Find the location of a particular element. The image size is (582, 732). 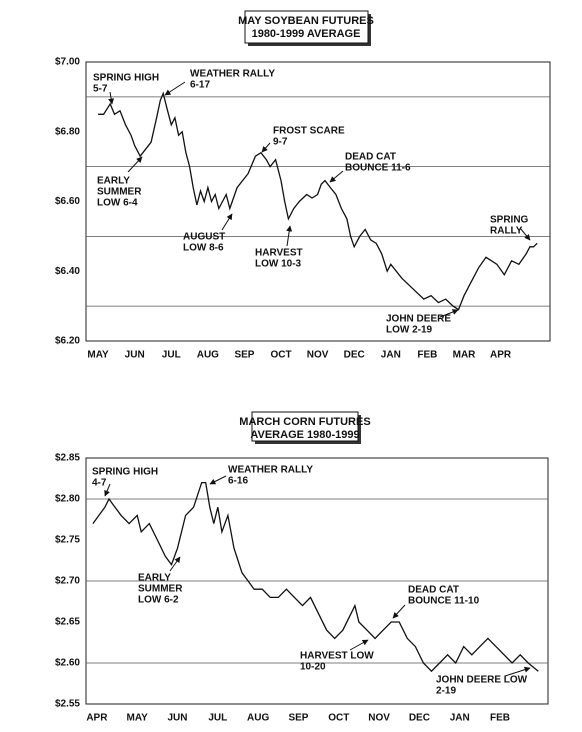

annotation: 6-16 is located at coordinates (238, 481).